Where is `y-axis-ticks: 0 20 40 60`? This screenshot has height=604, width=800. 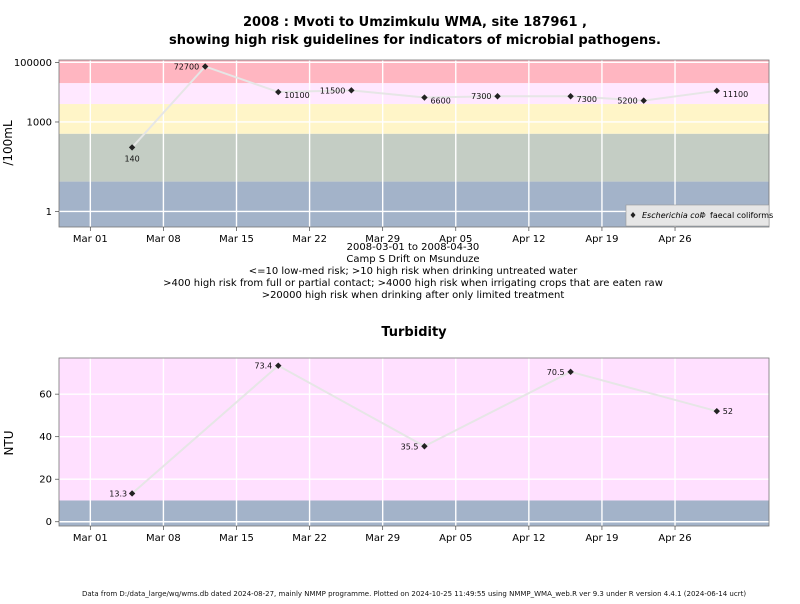
y-axis-ticks: 0 20 40 60 is located at coordinates (49, 459).